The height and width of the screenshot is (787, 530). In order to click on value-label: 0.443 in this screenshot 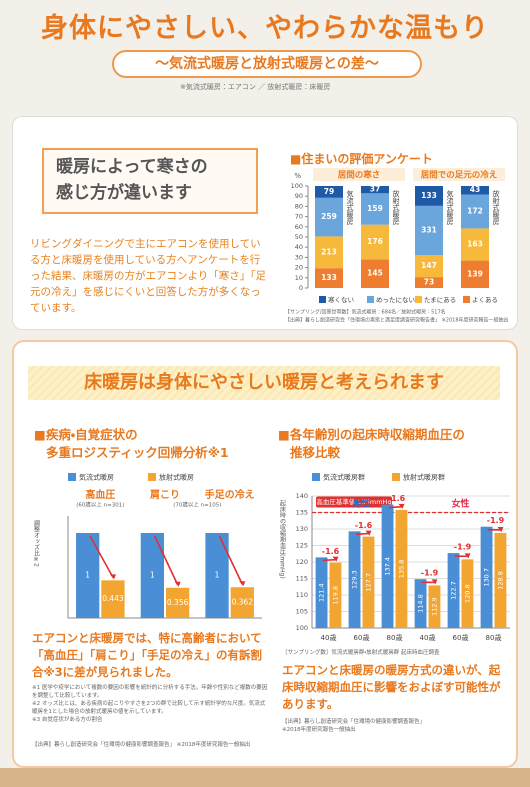, I will do `click(113, 598)`.